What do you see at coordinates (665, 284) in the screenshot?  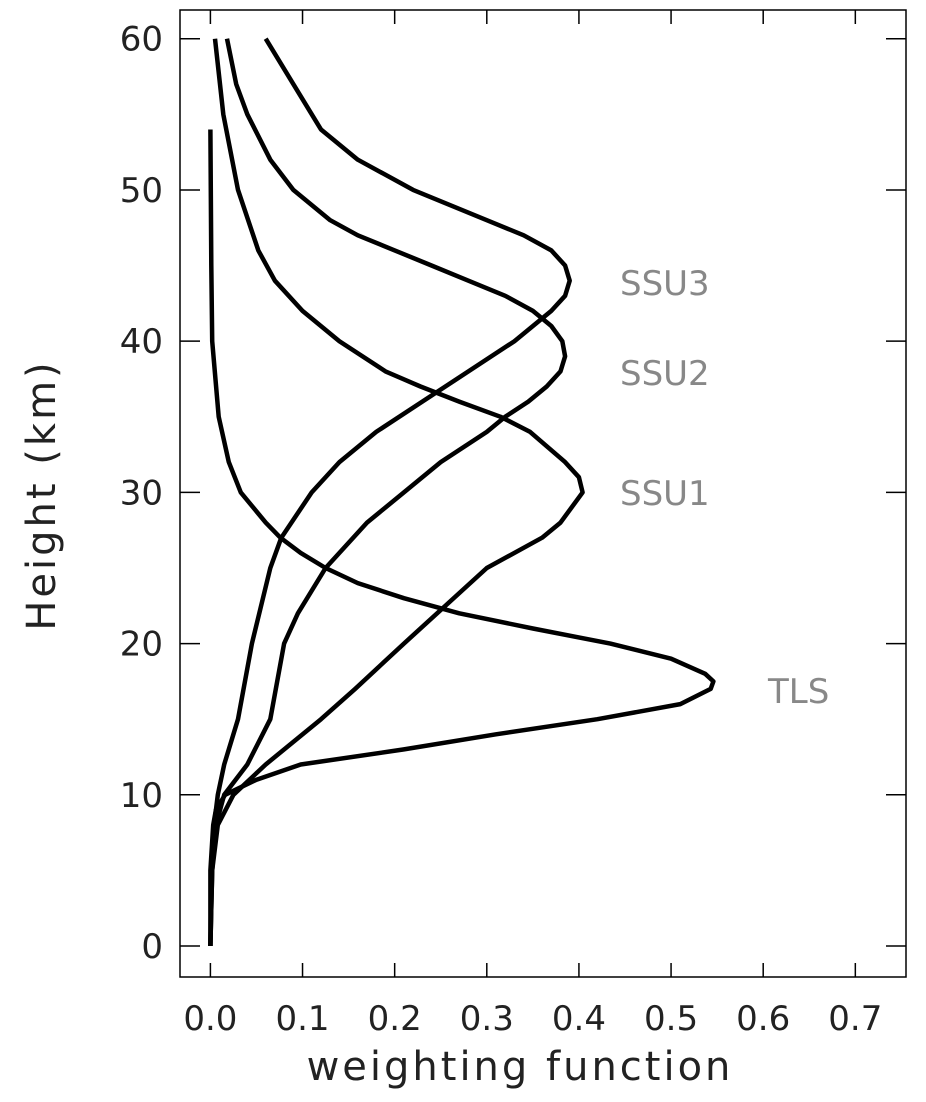 I see `series-label: SSU3` at bounding box center [665, 284].